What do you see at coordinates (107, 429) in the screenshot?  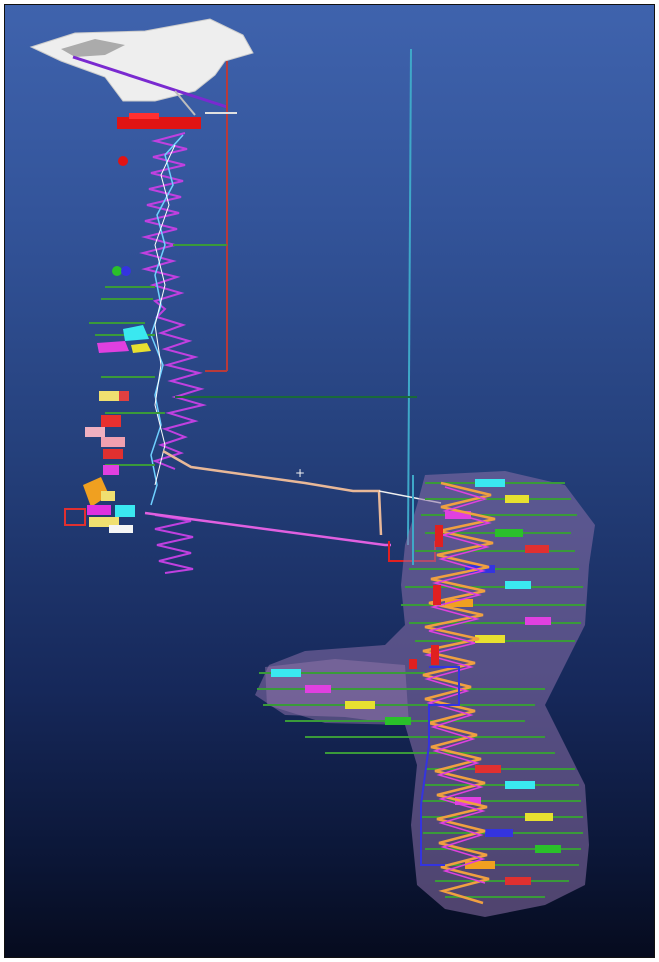 I see `upper-stopes` at bounding box center [107, 429].